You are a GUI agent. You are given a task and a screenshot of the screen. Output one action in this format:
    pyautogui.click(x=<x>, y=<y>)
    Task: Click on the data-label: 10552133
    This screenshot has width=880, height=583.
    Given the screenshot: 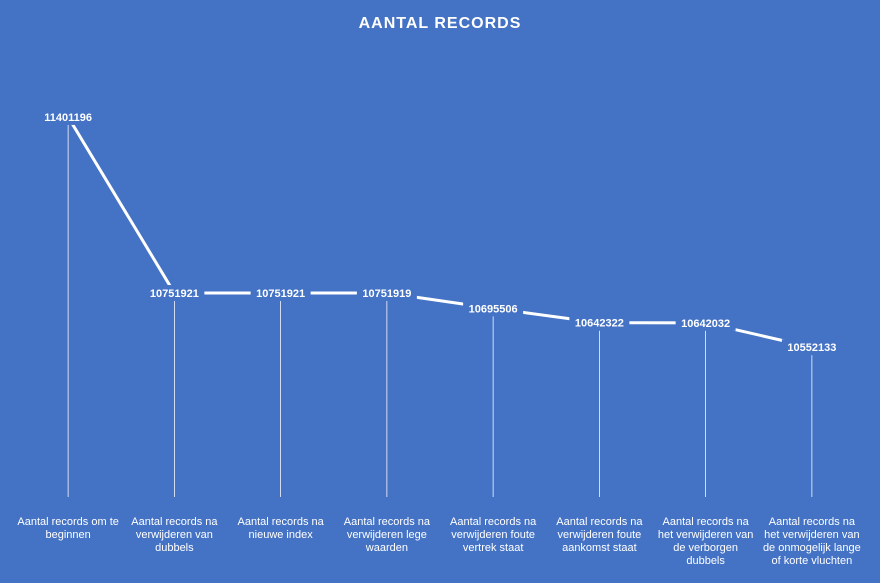 What is the action you would take?
    pyautogui.click(x=811, y=348)
    